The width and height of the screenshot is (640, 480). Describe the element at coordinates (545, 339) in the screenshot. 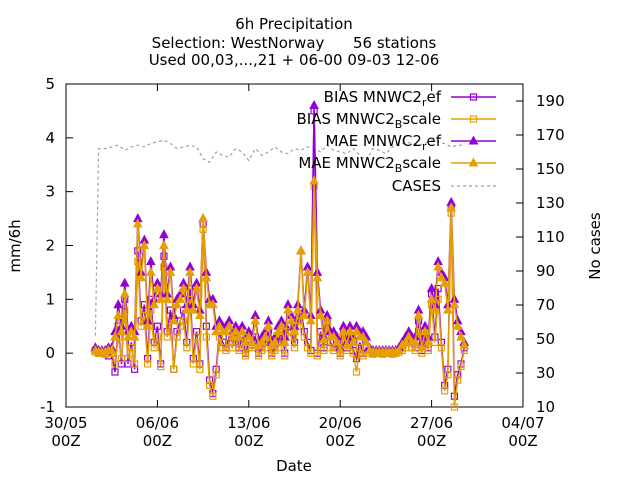

I see `y2-tick-label: 50` at that location.